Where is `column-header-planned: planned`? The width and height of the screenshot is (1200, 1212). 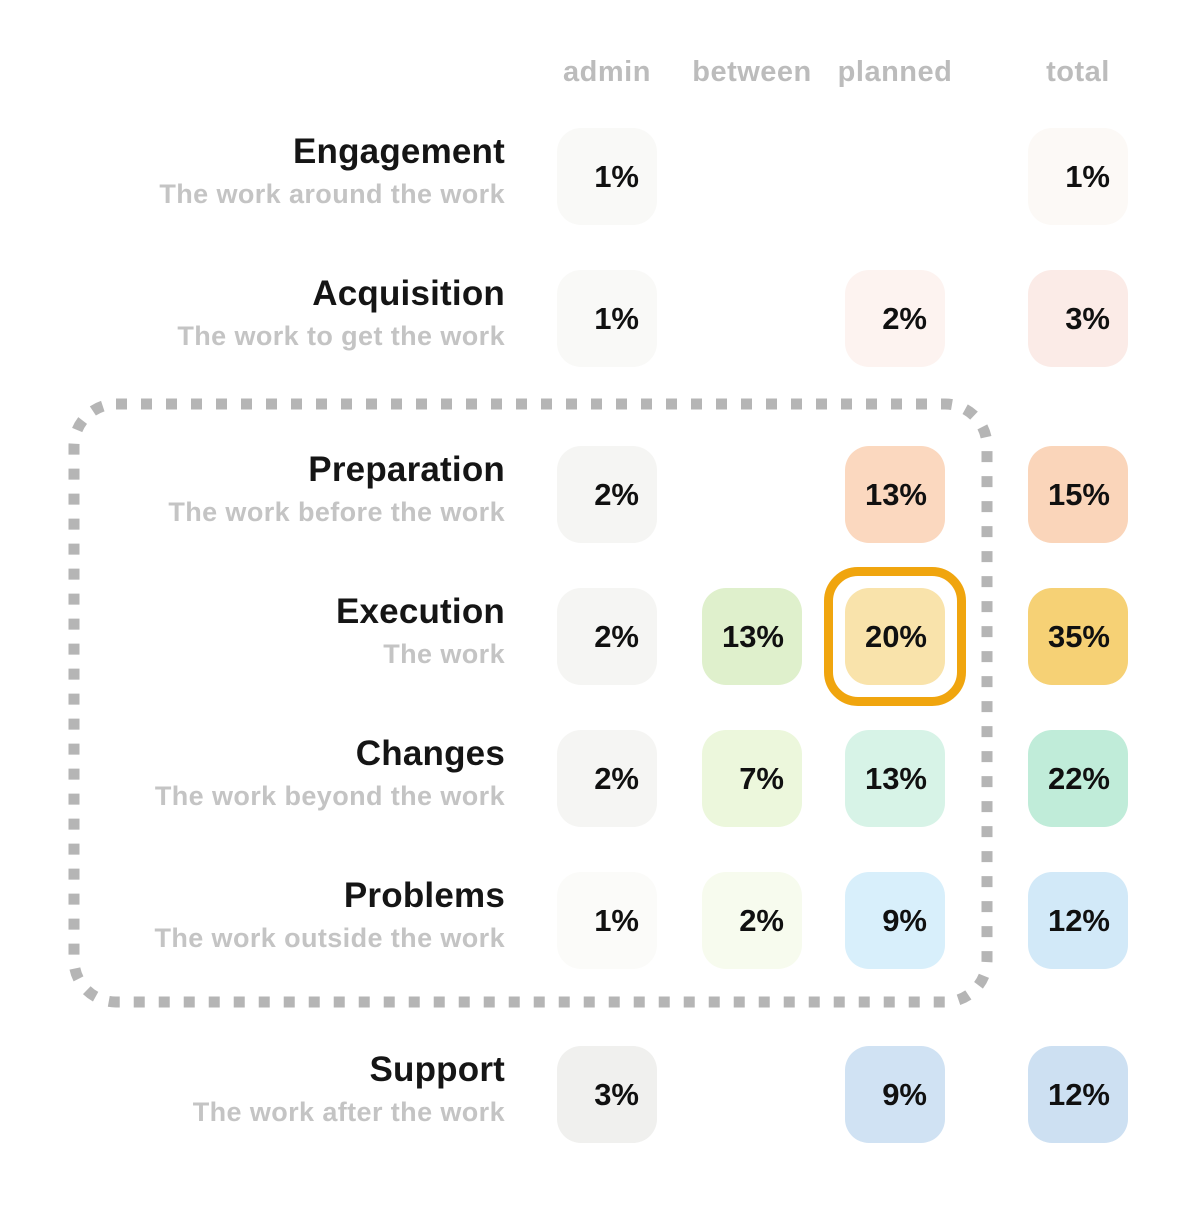 column-header-planned: planned is located at coordinates (895, 72).